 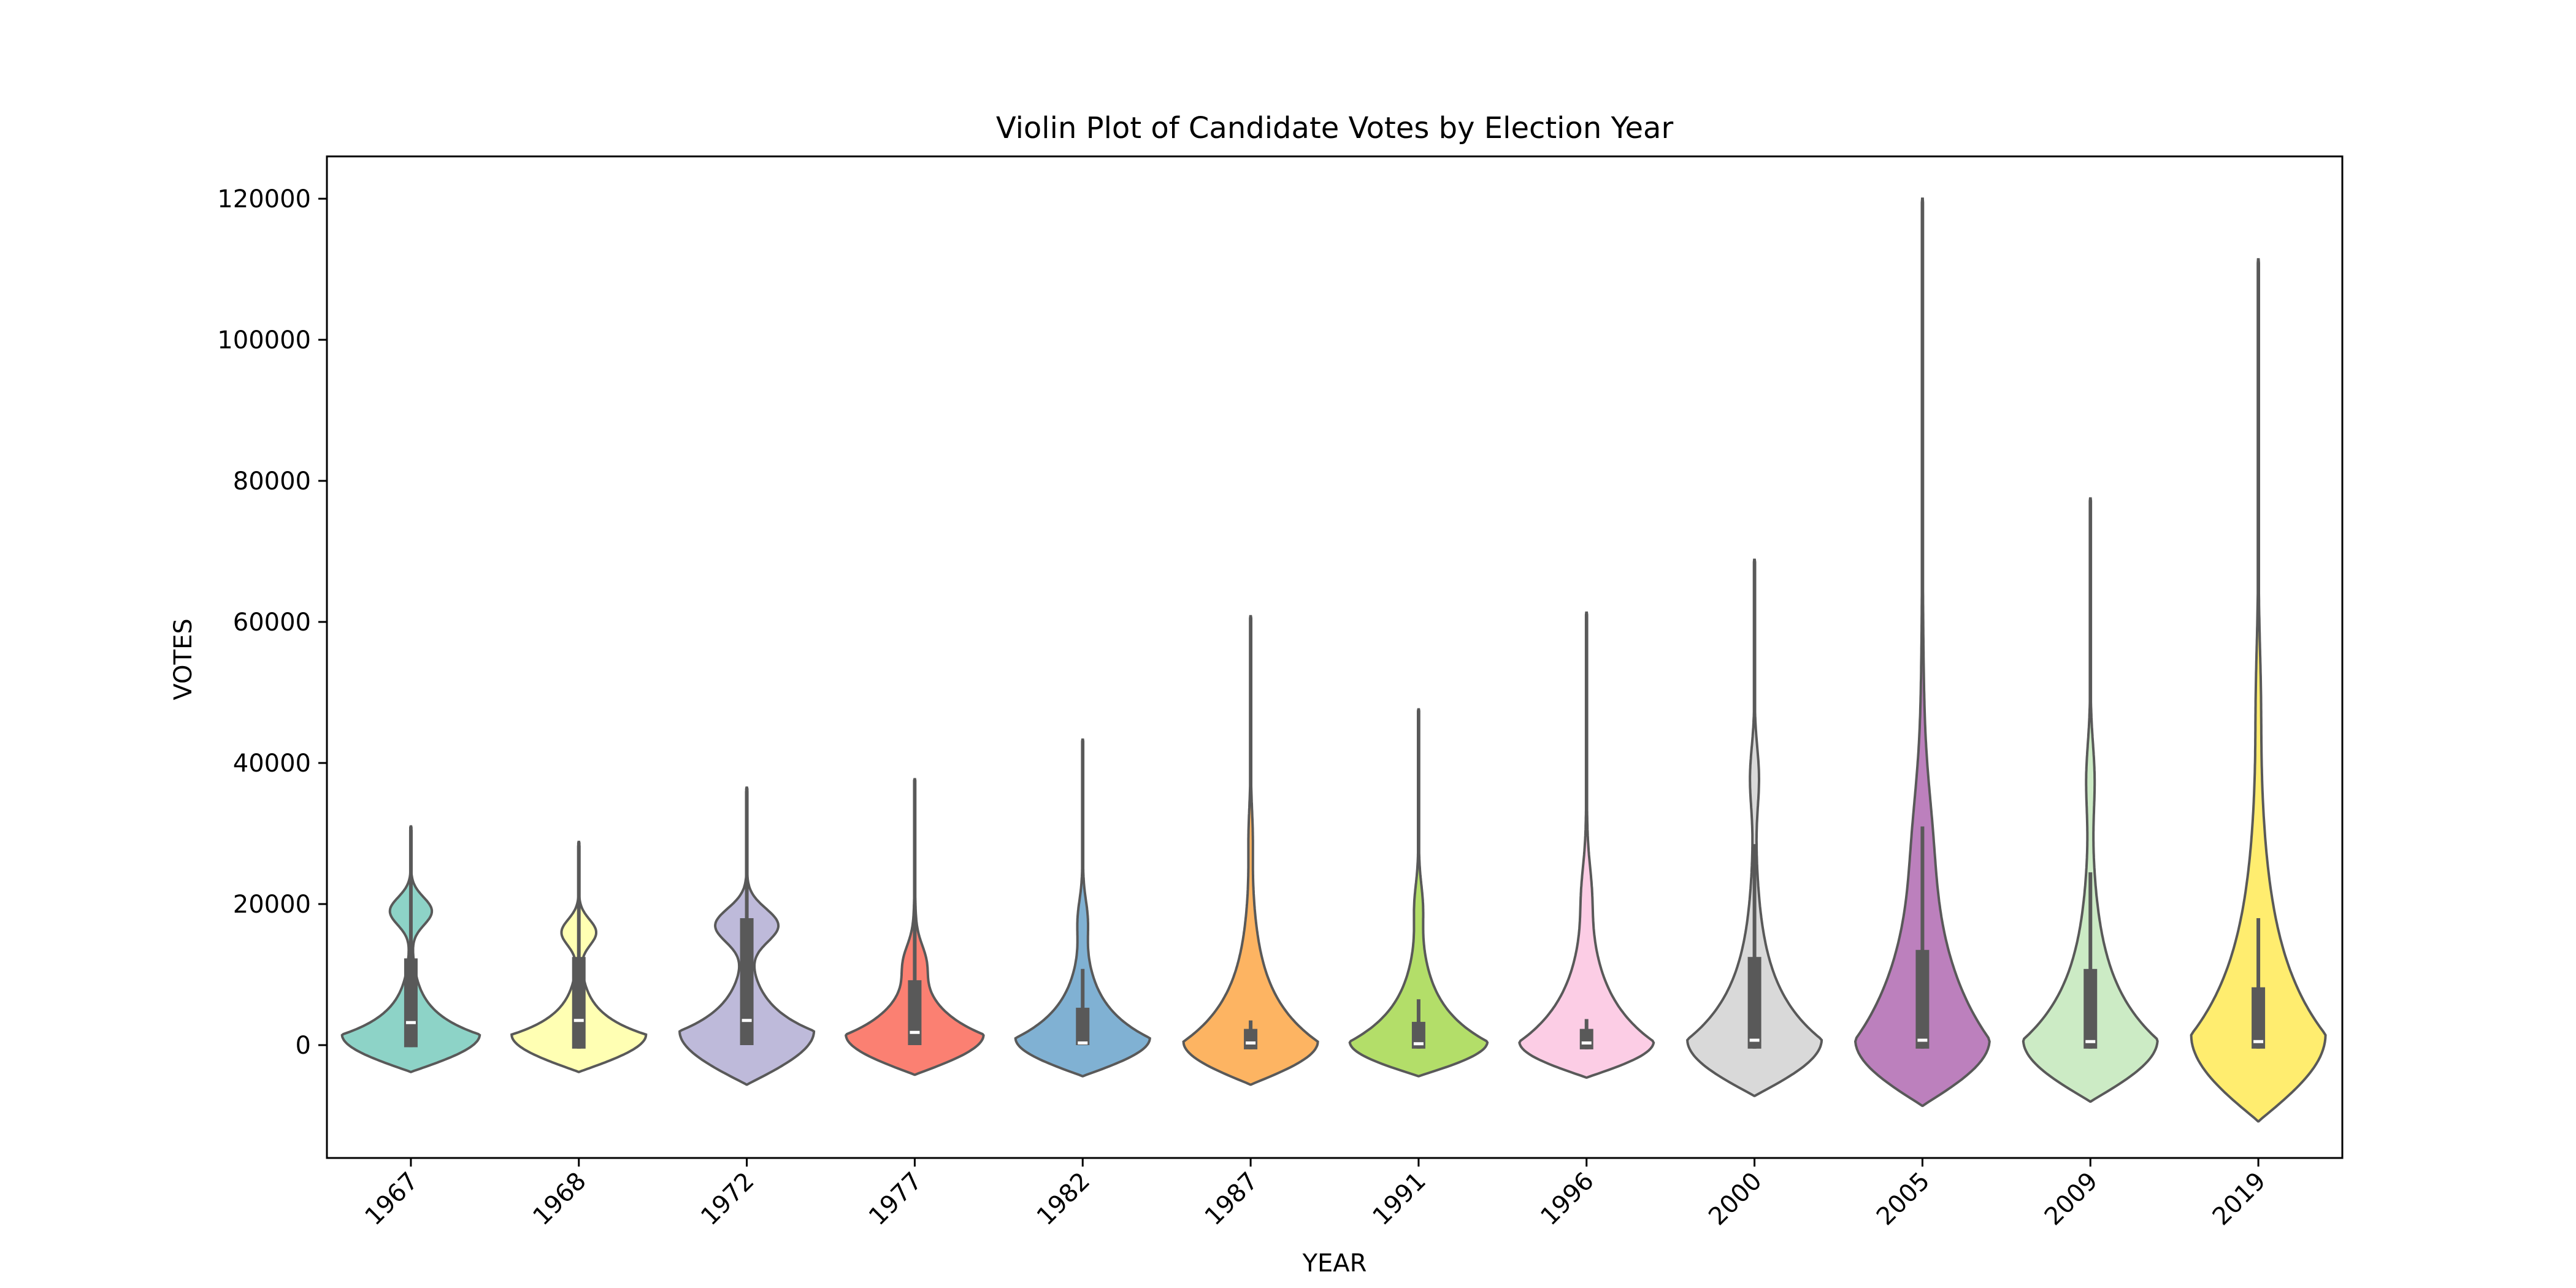 I want to click on y-tick-label: 20000, so click(x=272, y=905).